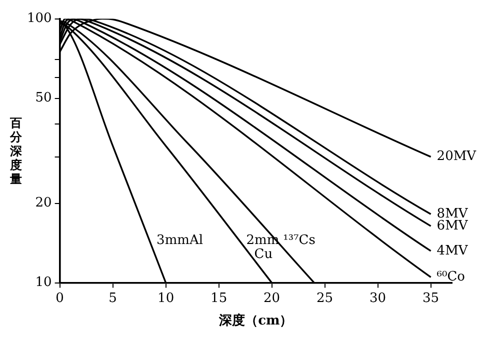  Describe the element at coordinates (43, 282) in the screenshot. I see `y-tick-label: 10` at that location.